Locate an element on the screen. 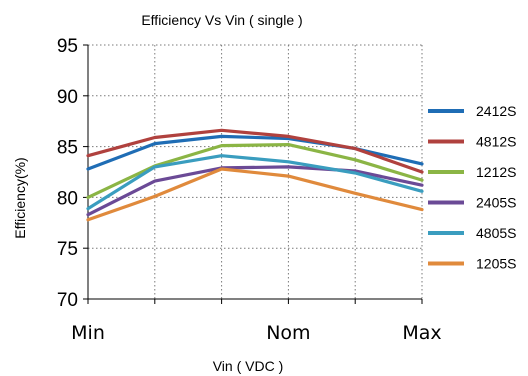 Image resolution: width=528 pixels, height=376 pixels. y-tick-label: 80 is located at coordinates (67, 198).